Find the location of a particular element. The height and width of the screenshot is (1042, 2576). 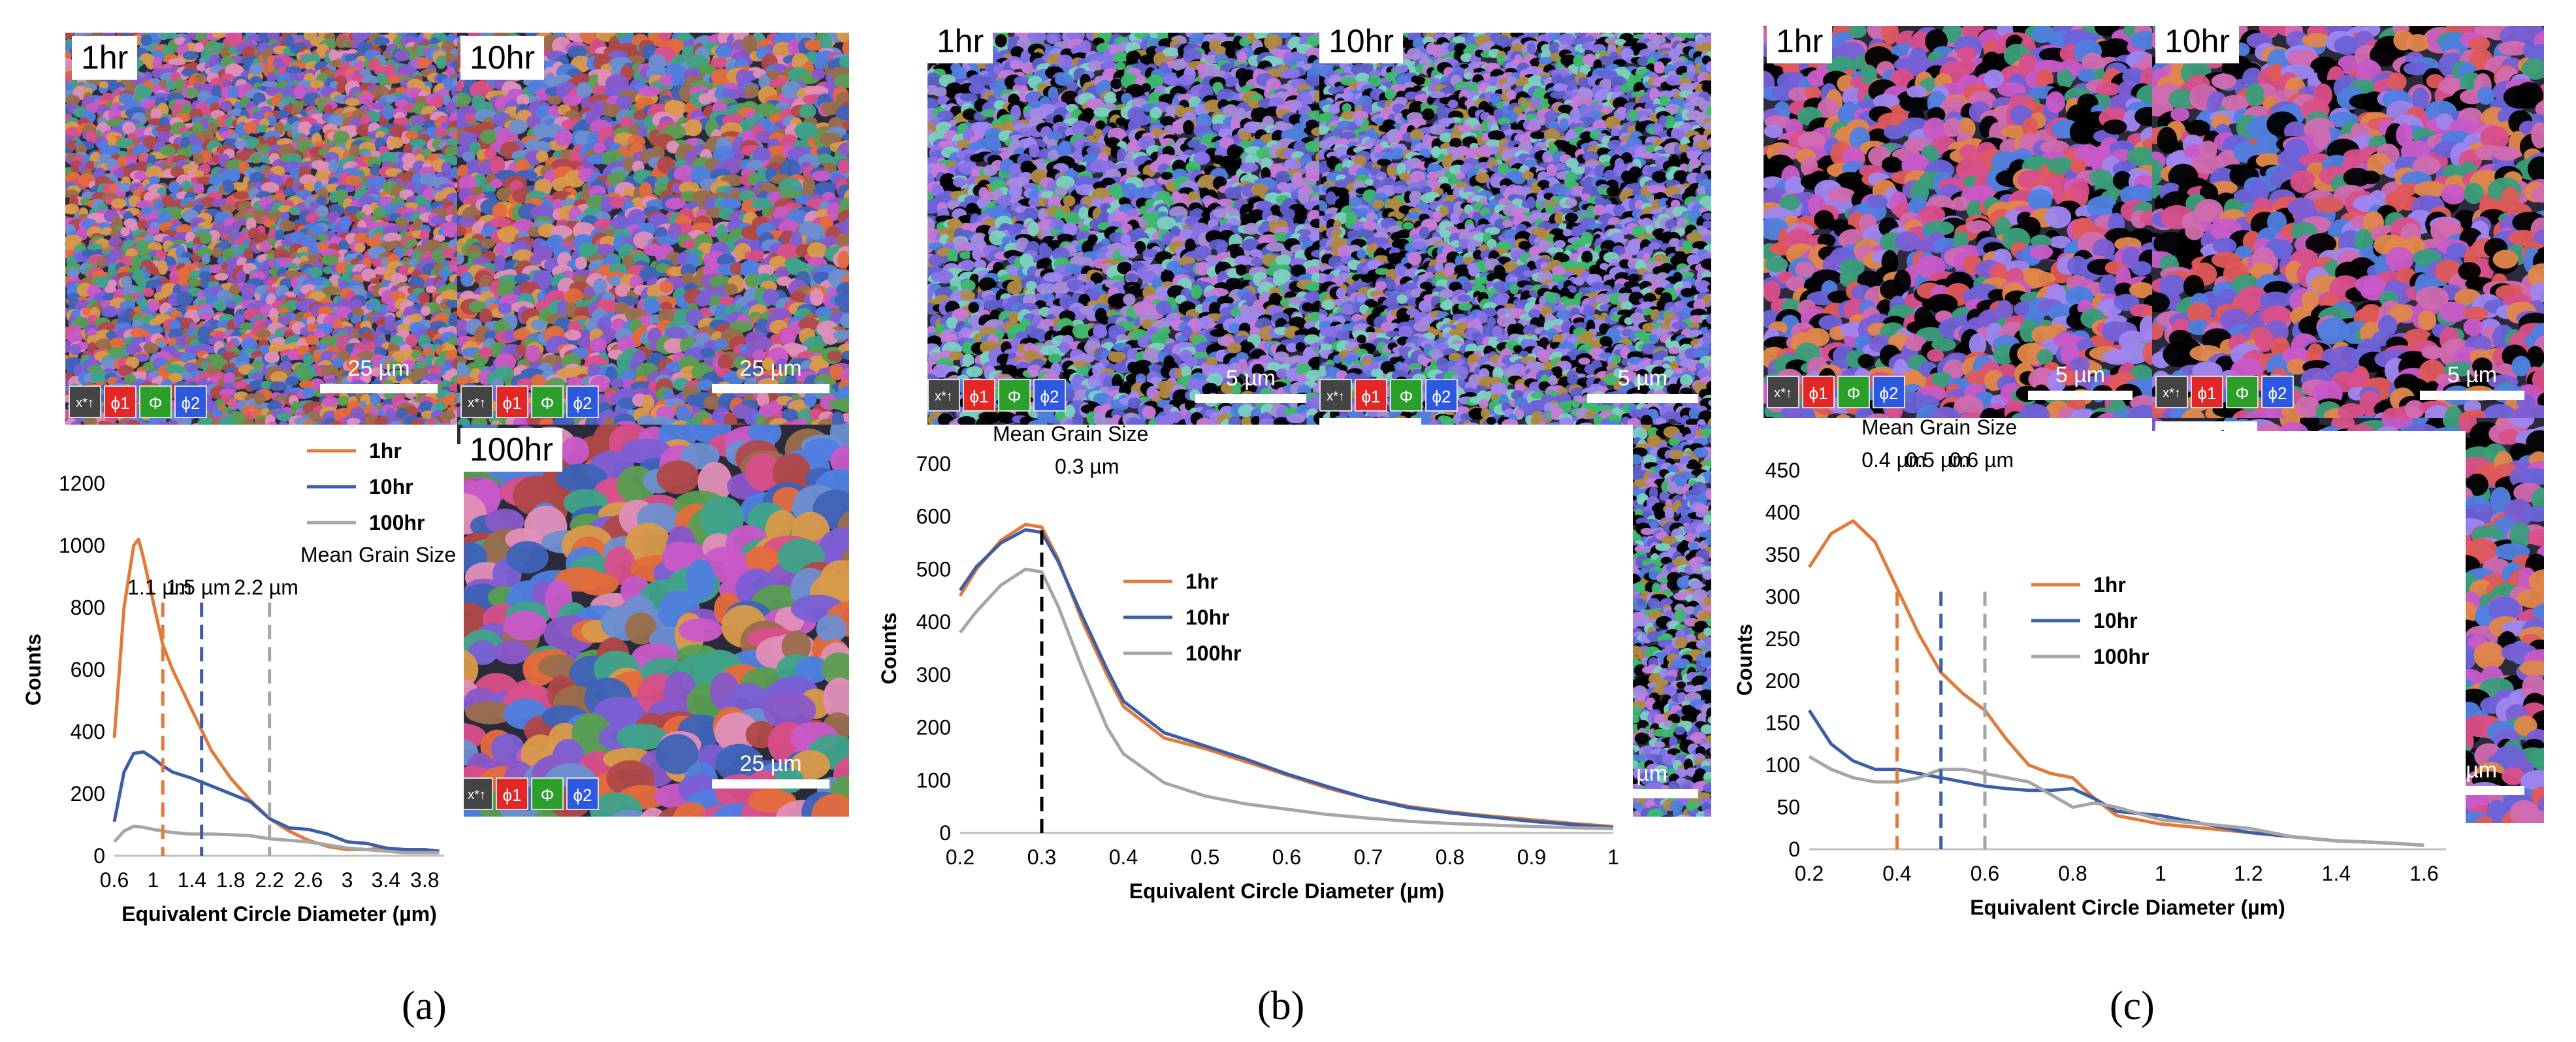

mean-grain-size-value: 2.2 µm is located at coordinates (266, 587).